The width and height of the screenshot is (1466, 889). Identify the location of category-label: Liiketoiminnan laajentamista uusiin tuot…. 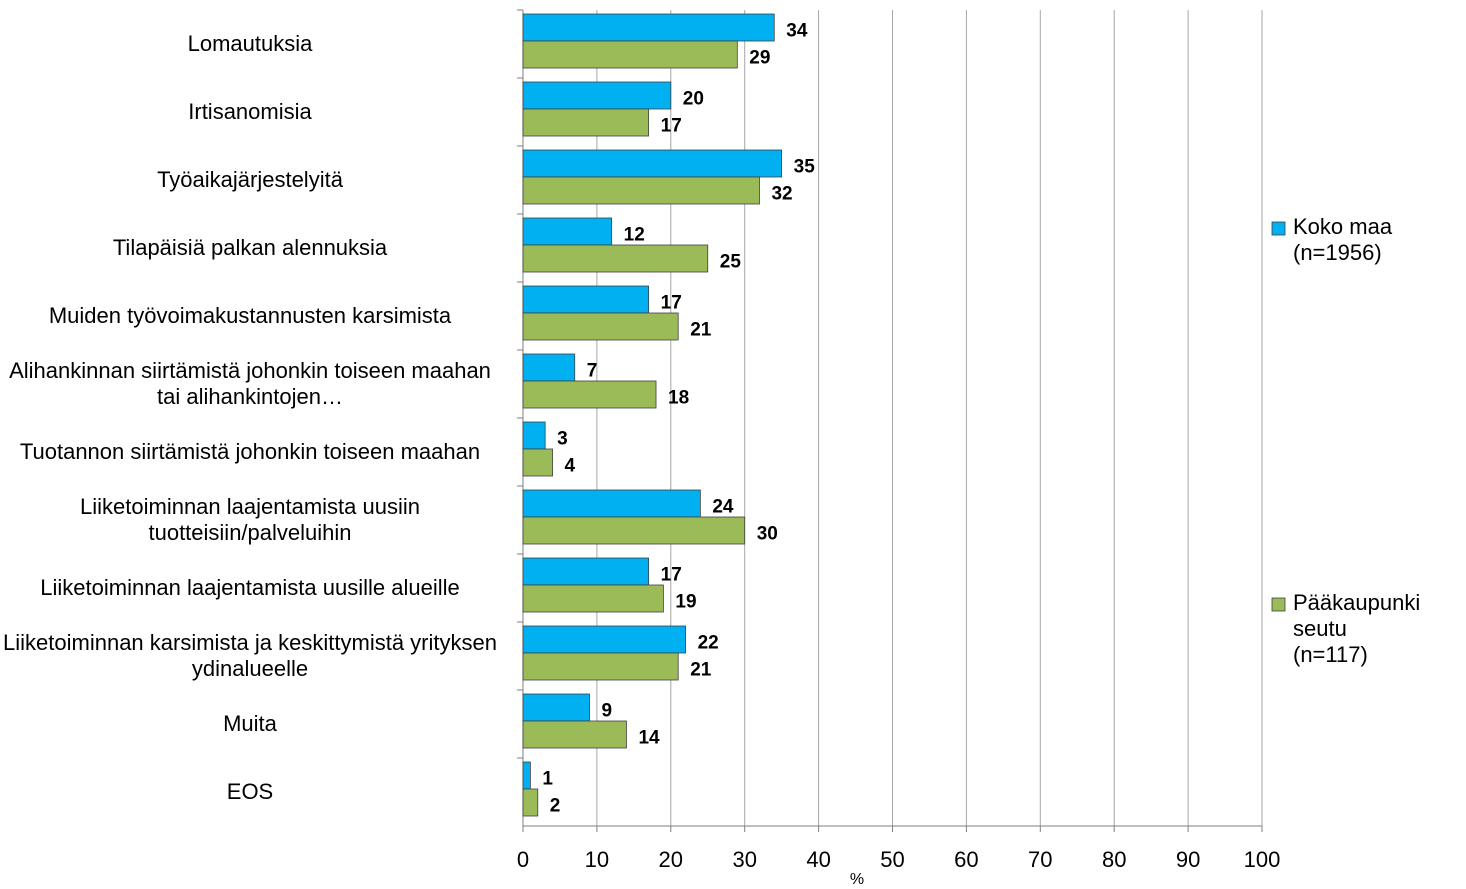
(250, 519).